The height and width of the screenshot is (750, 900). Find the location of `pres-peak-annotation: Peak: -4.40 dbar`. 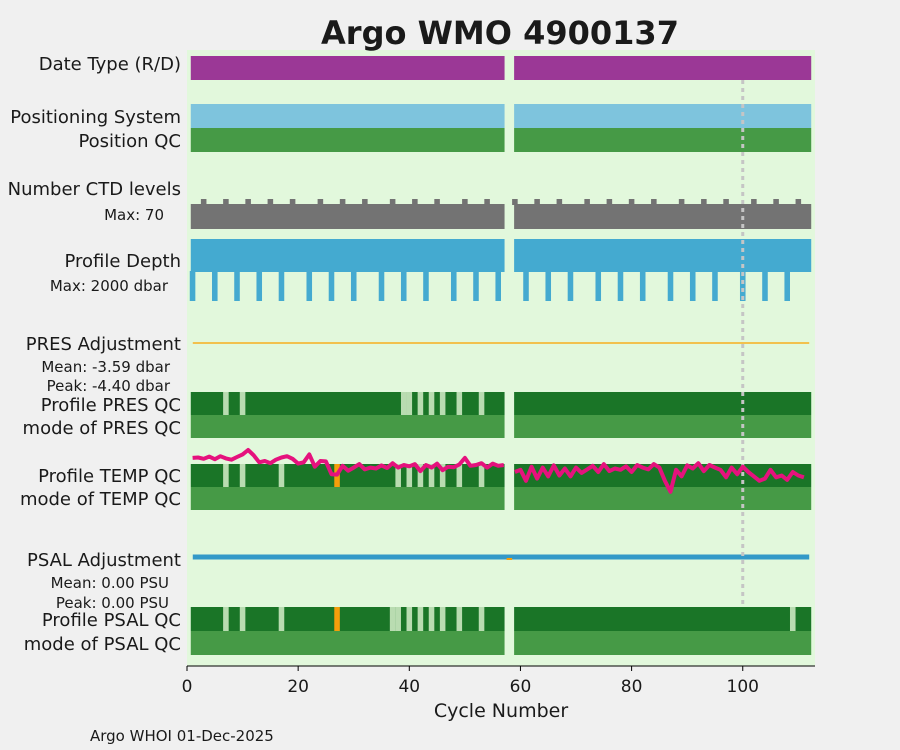

pres-peak-annotation: Peak: -4.40 dbar is located at coordinates (109, 386).